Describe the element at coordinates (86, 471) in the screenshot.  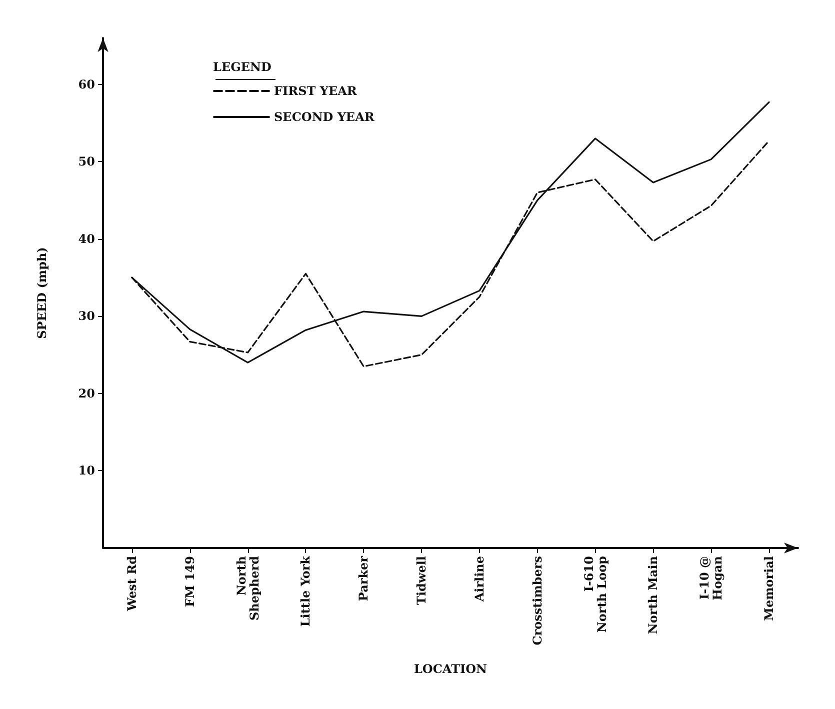
I see `y-tick-label: 10` at that location.